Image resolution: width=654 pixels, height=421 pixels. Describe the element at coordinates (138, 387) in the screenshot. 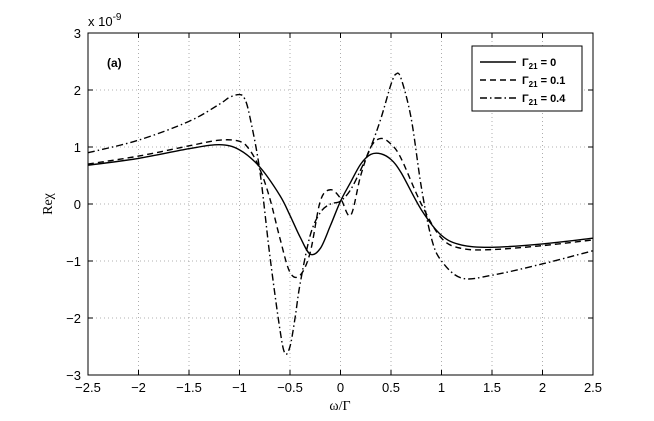

I see `x-tick-label: −2` at that location.